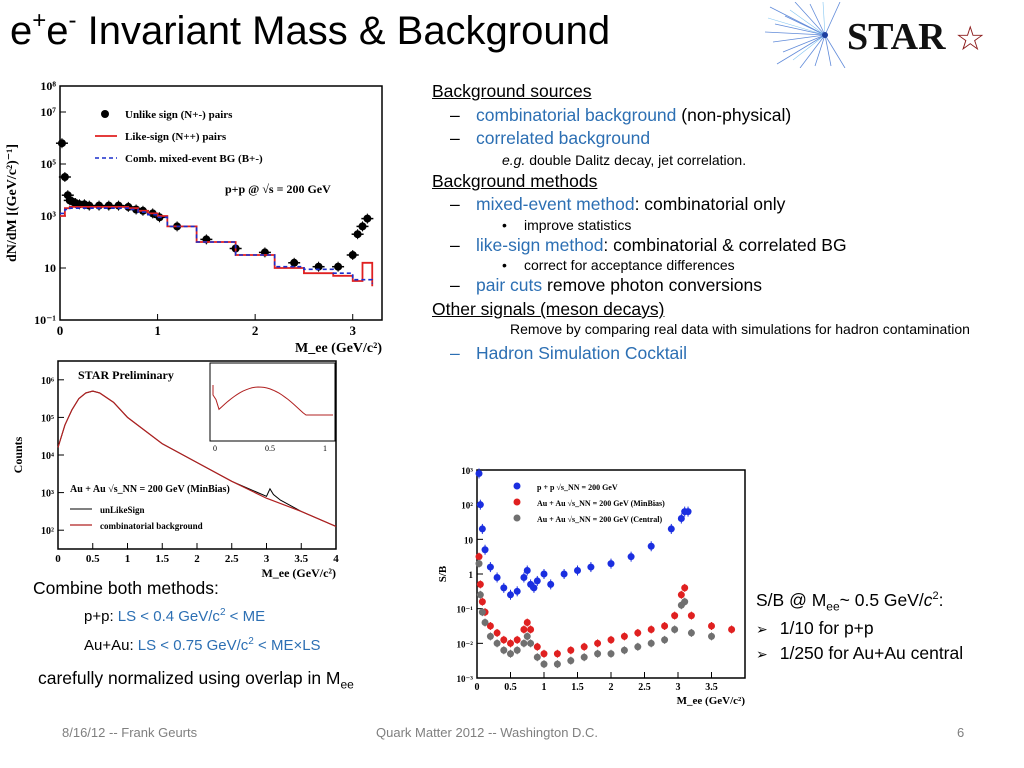 Image resolution: width=1024 pixels, height=768 pixels. I want to click on slide-title: e+e- Invariant Mass & Background, so click(310, 30).